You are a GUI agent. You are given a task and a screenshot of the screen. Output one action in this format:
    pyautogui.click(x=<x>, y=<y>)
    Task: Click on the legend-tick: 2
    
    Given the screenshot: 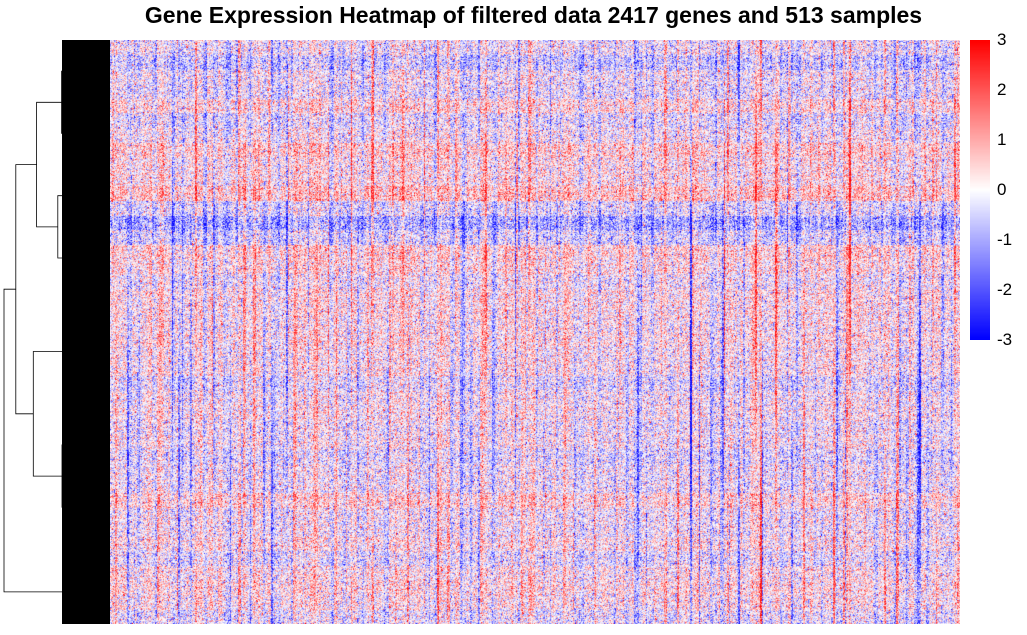 What is the action you would take?
    pyautogui.click(x=1002, y=89)
    